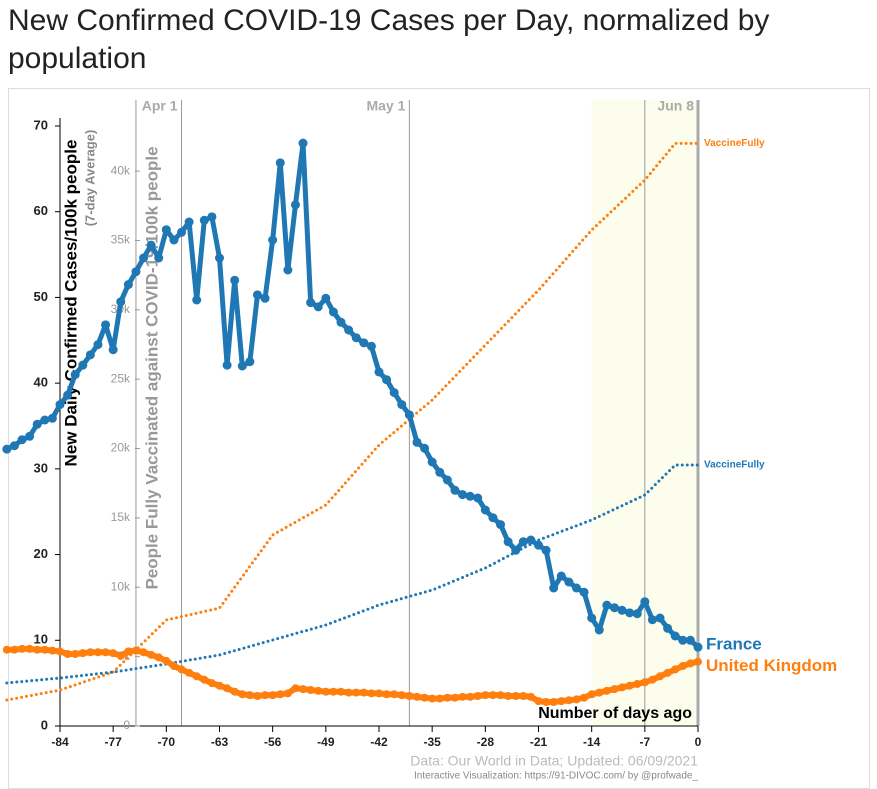 The image size is (877, 789). Describe the element at coordinates (675, 106) in the screenshot. I see `marker-label: Jun 8` at that location.